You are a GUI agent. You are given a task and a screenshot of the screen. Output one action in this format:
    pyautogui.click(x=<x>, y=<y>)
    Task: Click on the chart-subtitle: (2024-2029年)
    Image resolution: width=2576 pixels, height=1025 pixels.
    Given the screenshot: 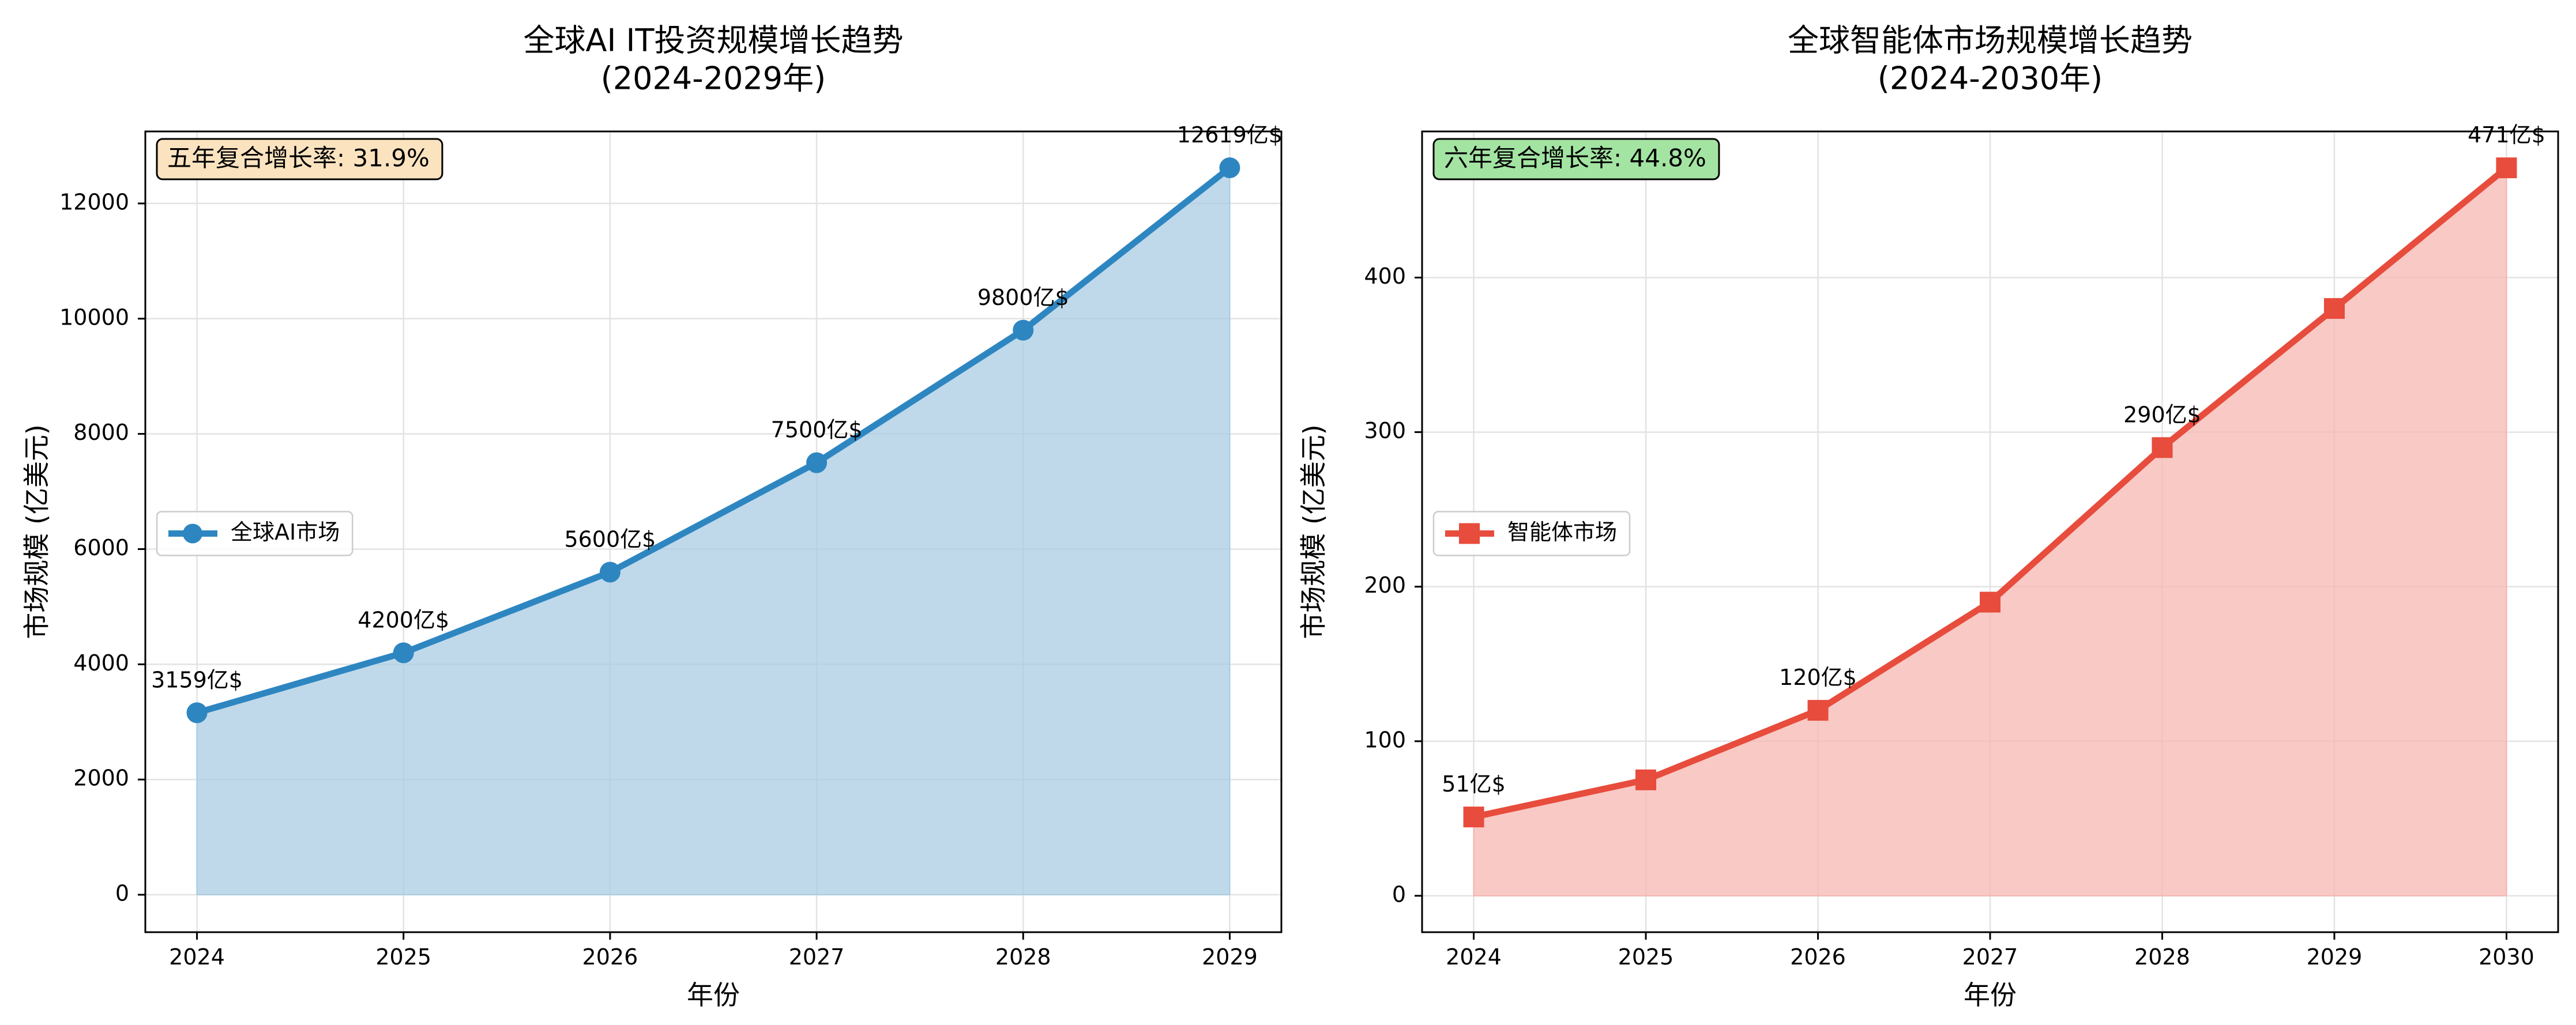 What is the action you would take?
    pyautogui.click(x=713, y=79)
    